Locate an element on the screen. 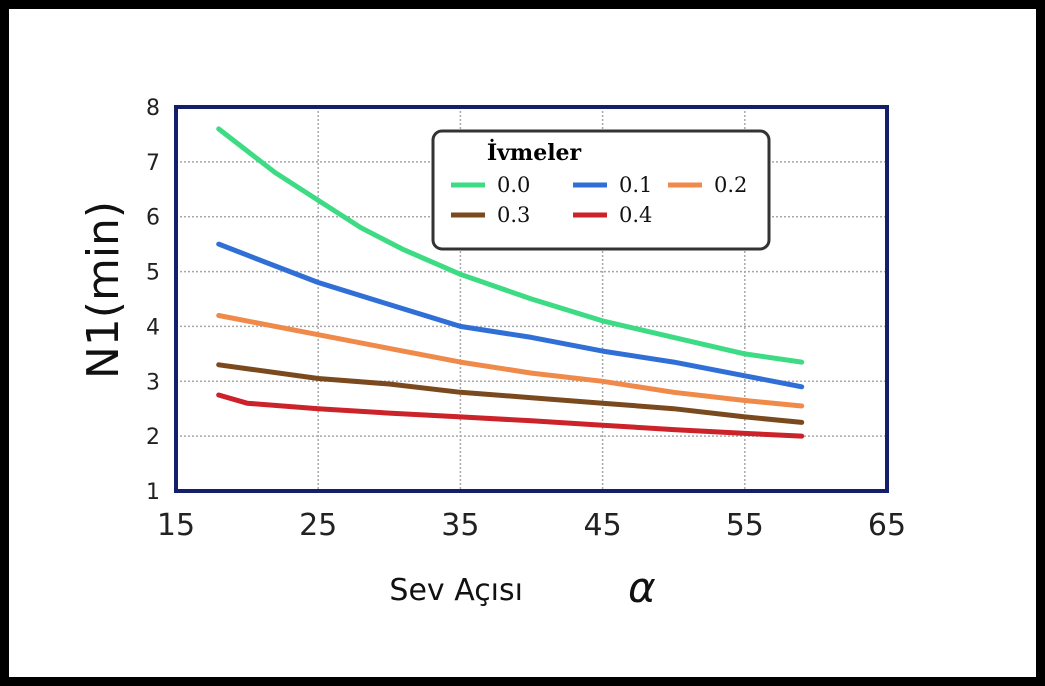 The image size is (1045, 686). series-line-0.3 is located at coordinates (510, 393).